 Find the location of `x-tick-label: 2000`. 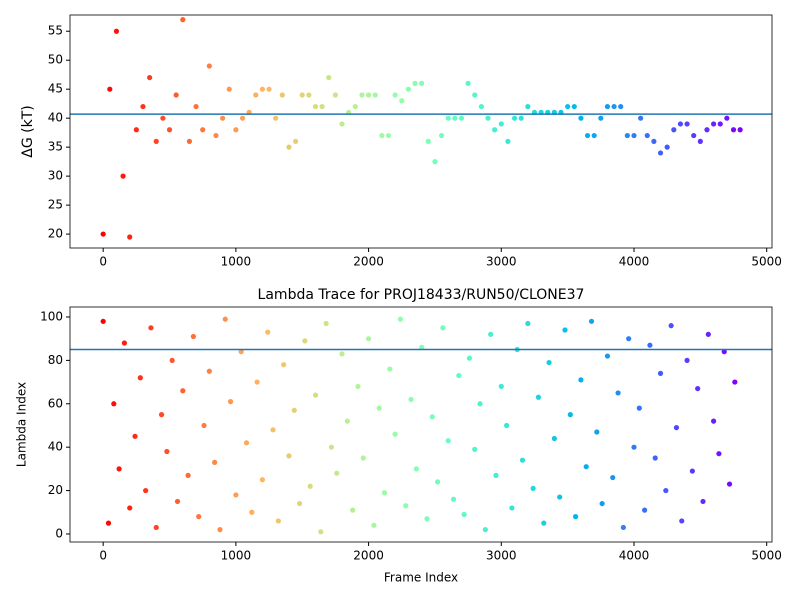

x-tick-label: 2000 is located at coordinates (368, 556).